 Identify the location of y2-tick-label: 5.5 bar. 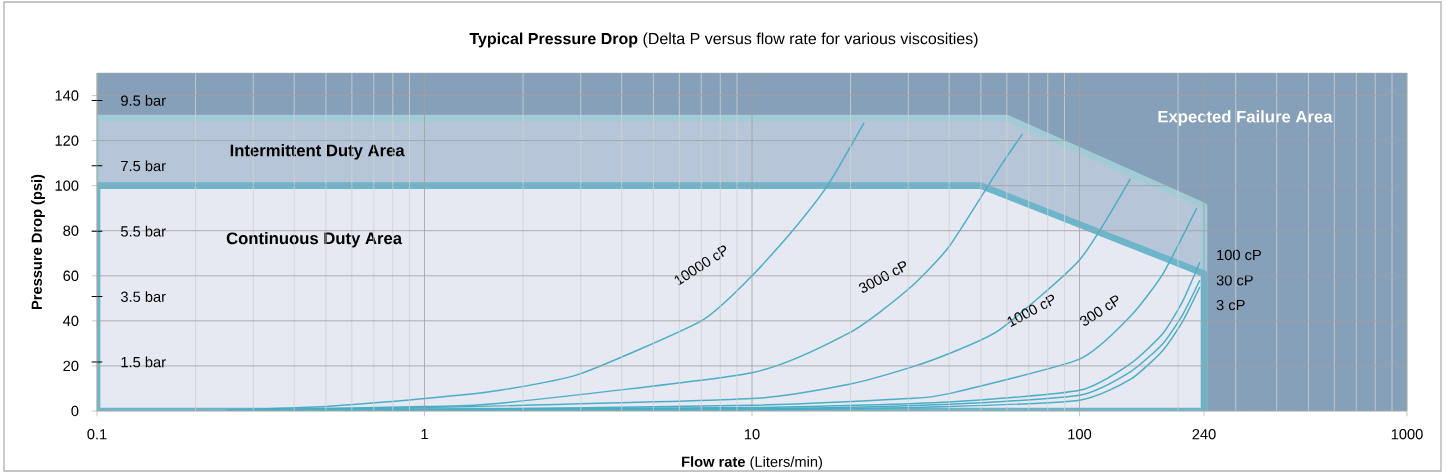
(143, 231).